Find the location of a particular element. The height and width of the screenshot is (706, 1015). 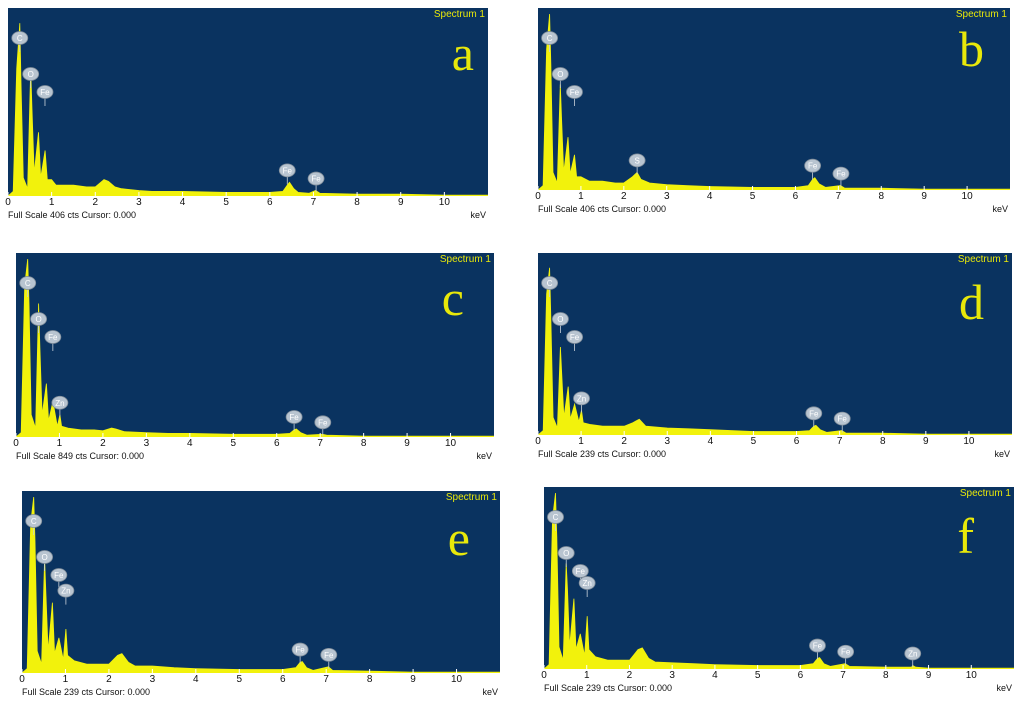

peak-marker-s: S is located at coordinates (637, 164).